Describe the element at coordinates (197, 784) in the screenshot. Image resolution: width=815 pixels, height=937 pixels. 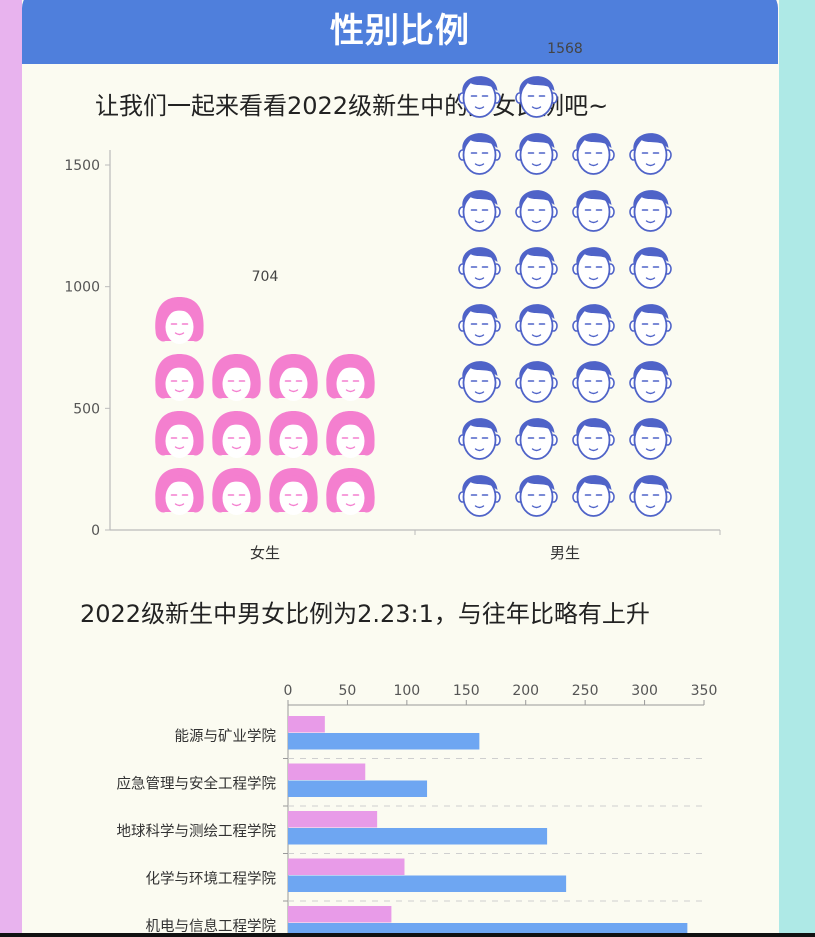
I see `college-label: 应急管理与安全工程学院` at that location.